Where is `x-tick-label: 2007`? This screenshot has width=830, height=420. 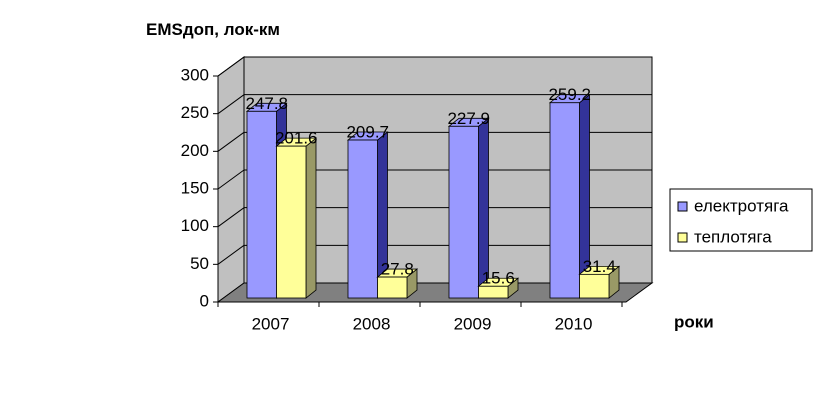 x-tick-label: 2007 is located at coordinates (271, 323).